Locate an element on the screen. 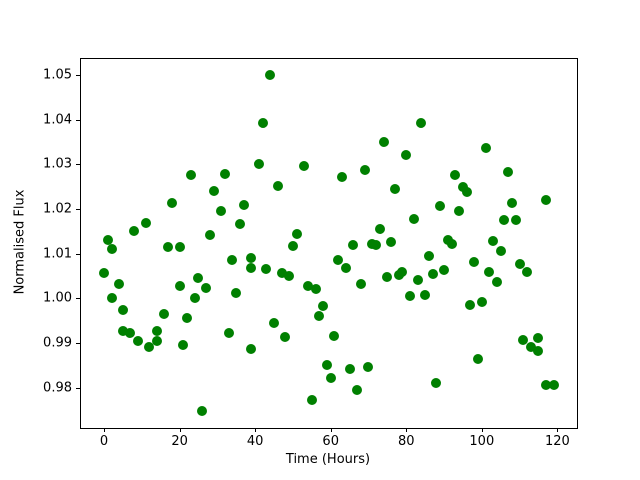 The width and height of the screenshot is (640, 480). x-tick-label: 120 is located at coordinates (557, 441).